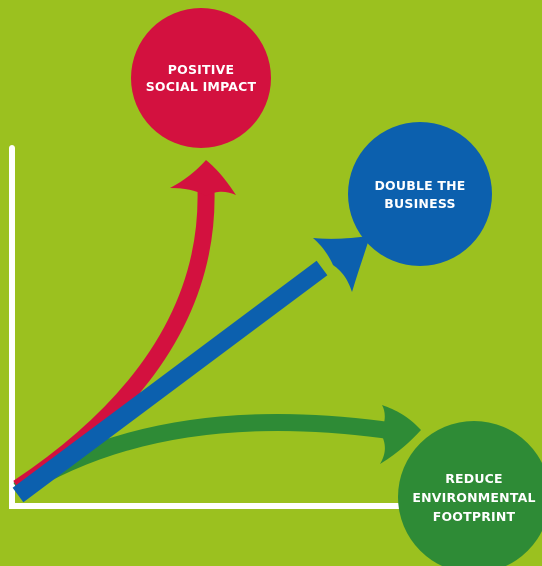 Image resolution: width=542 pixels, height=566 pixels. I want to click on business-line1: DOUBLE THE, so click(419, 185).